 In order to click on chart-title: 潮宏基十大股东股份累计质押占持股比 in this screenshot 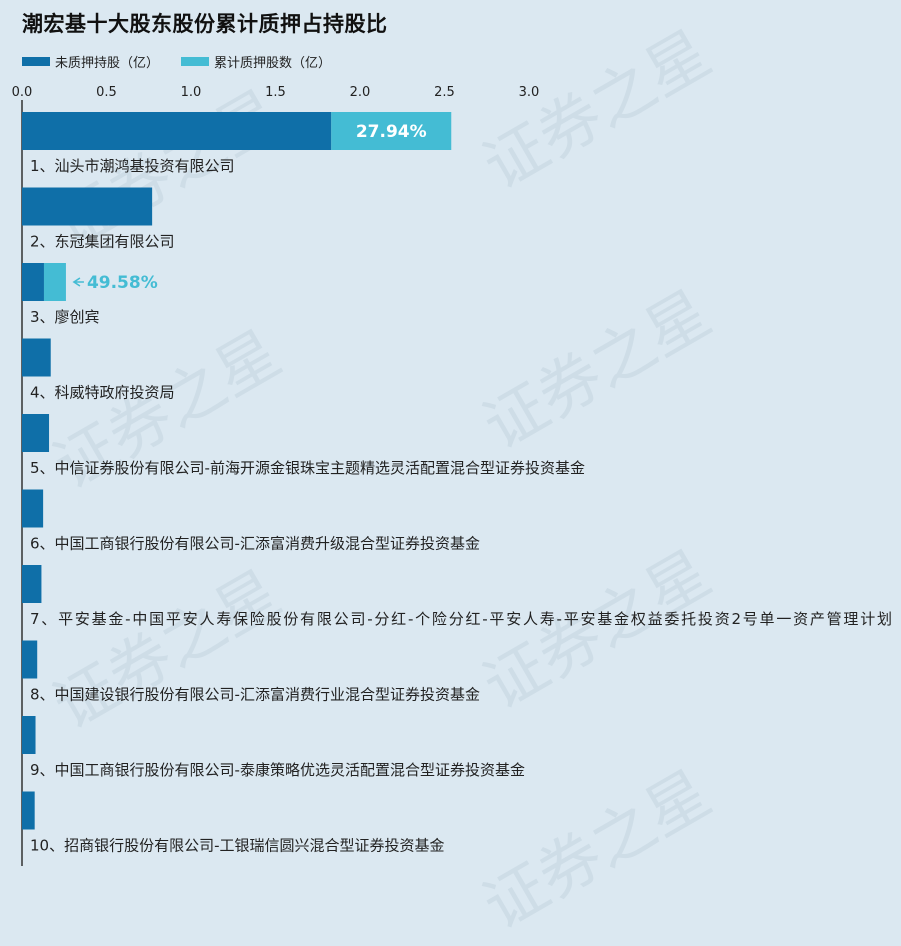, I will do `click(205, 24)`.